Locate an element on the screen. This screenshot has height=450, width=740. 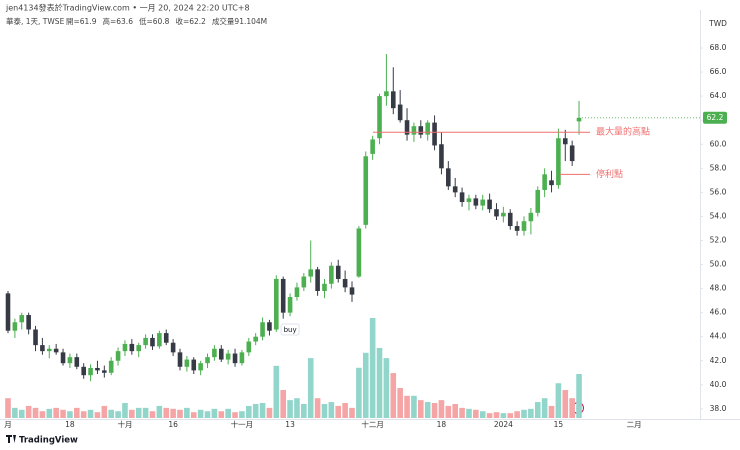
x-tick-label: 十二月 is located at coordinates (372, 424).